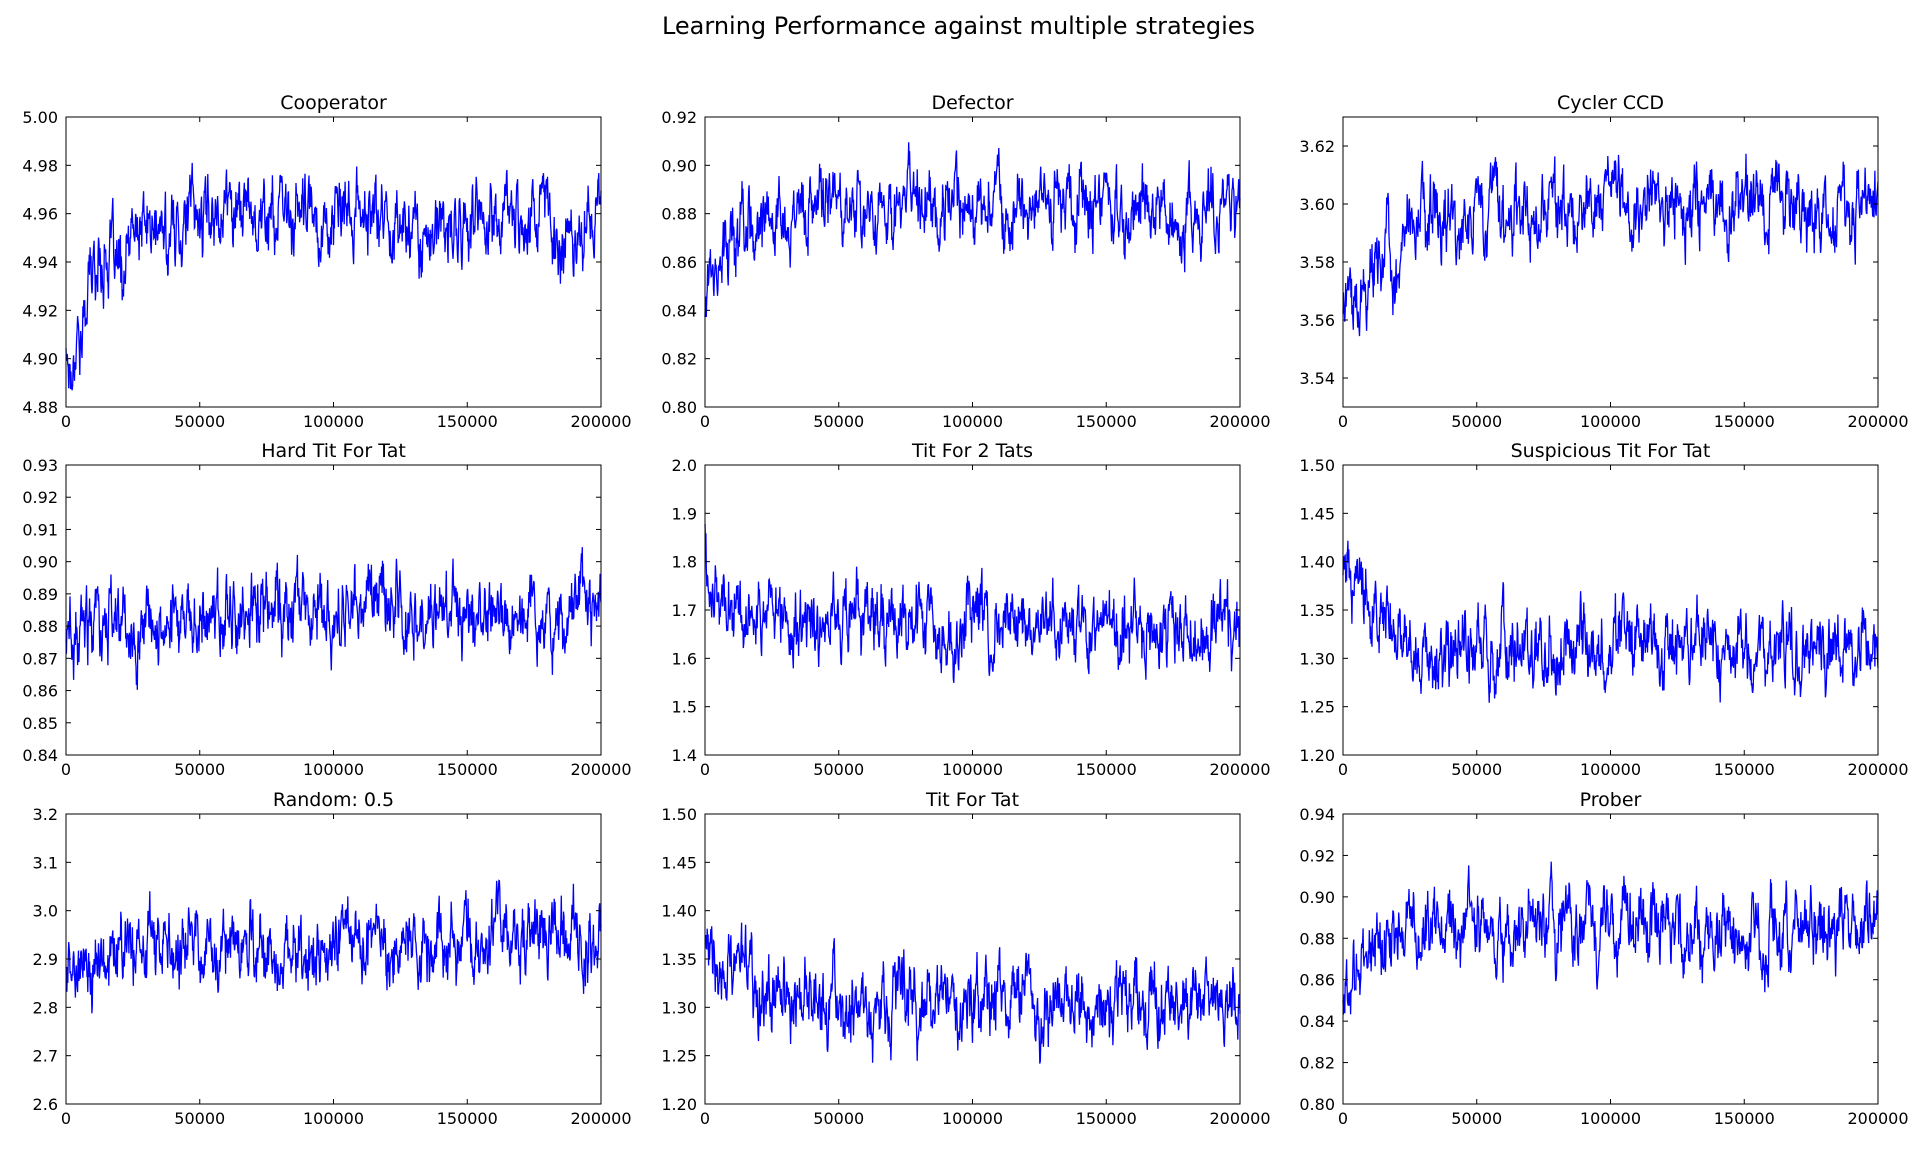 The image size is (1917, 1149). Describe the element at coordinates (1317, 204) in the screenshot. I see `y-tick-label: 3.60` at that location.